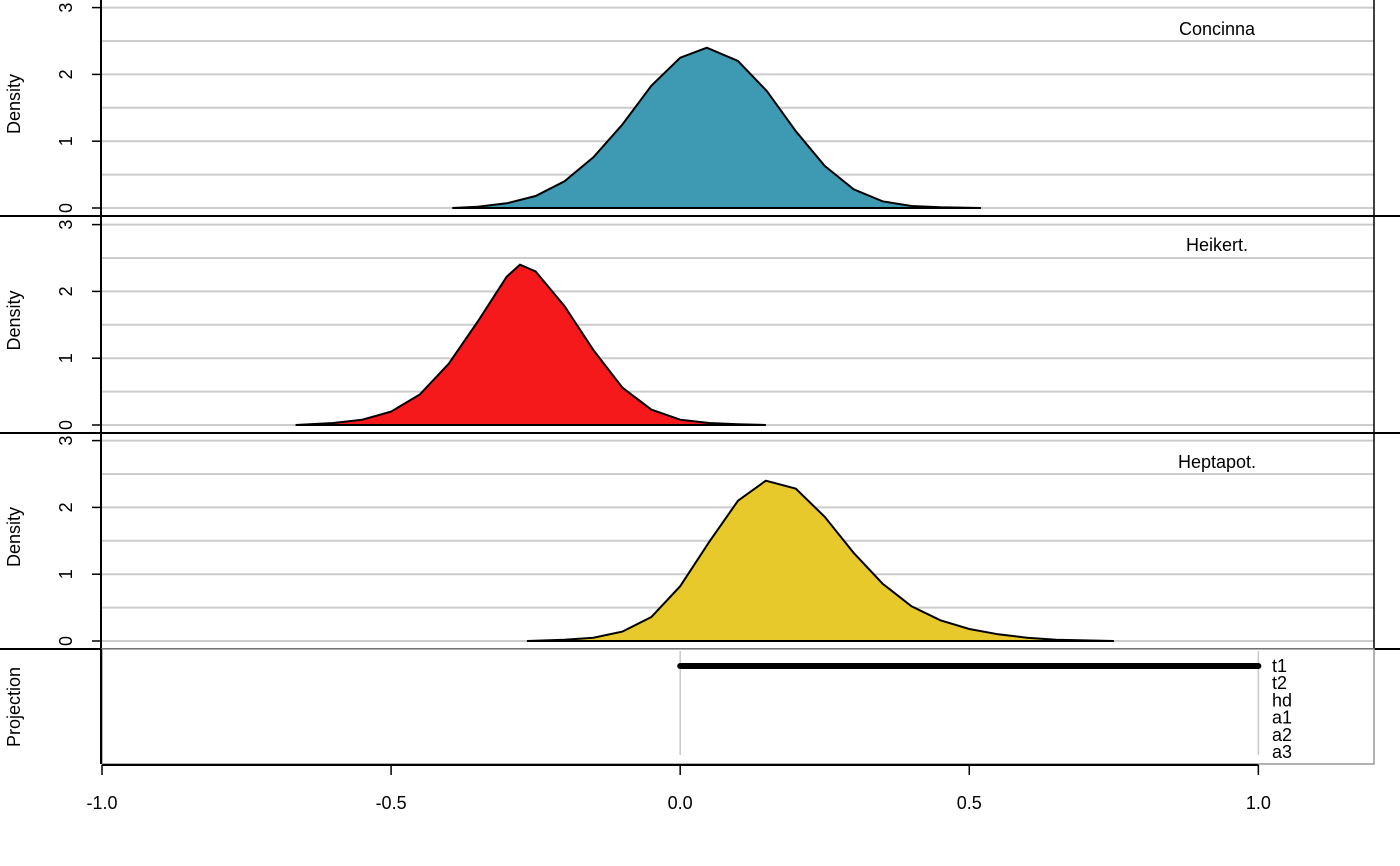 This screenshot has height=866, width=1400. Describe the element at coordinates (678, 788) in the screenshot. I see `x-axis: -1.0 -0.5 0.0 0.5 1.0` at that location.